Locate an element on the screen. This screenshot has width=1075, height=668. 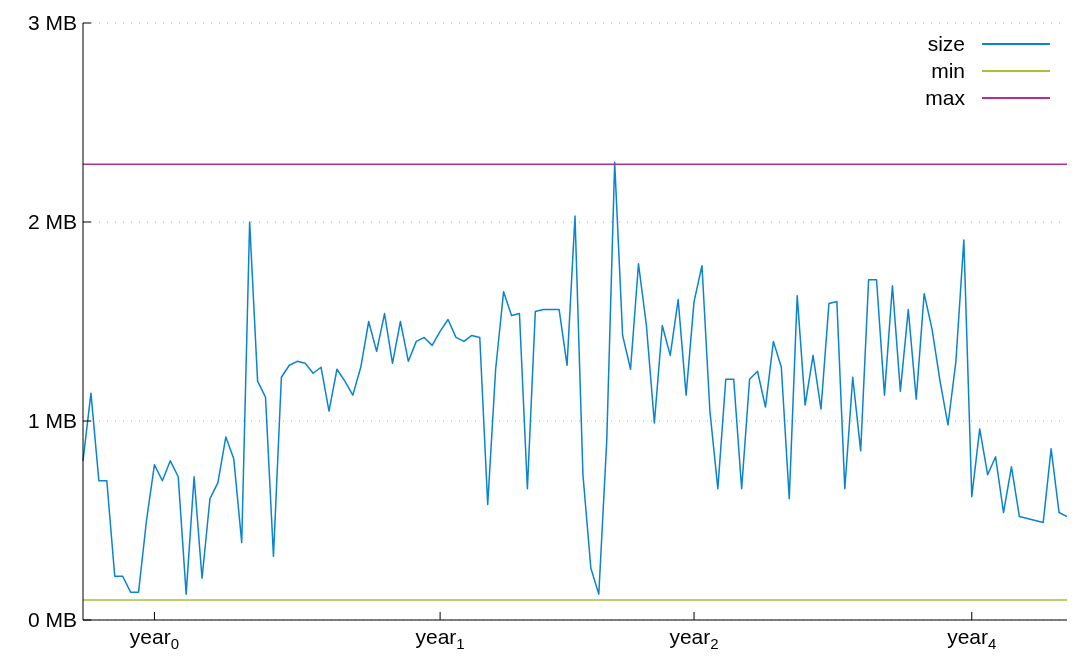
x-tick-label: year$_{0}$ is located at coordinates (154, 638).